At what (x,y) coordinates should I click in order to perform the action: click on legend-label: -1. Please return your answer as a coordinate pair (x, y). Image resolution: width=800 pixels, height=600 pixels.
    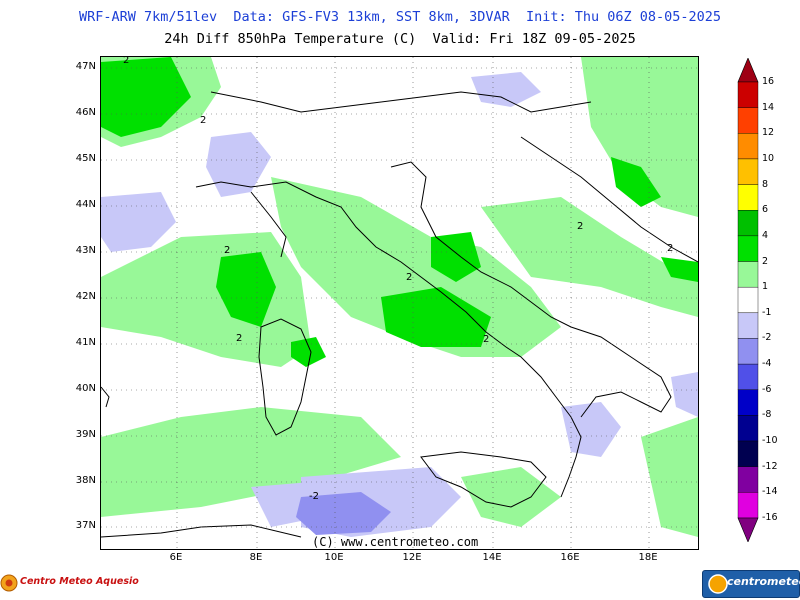
    Looking at the image, I should click on (767, 312).